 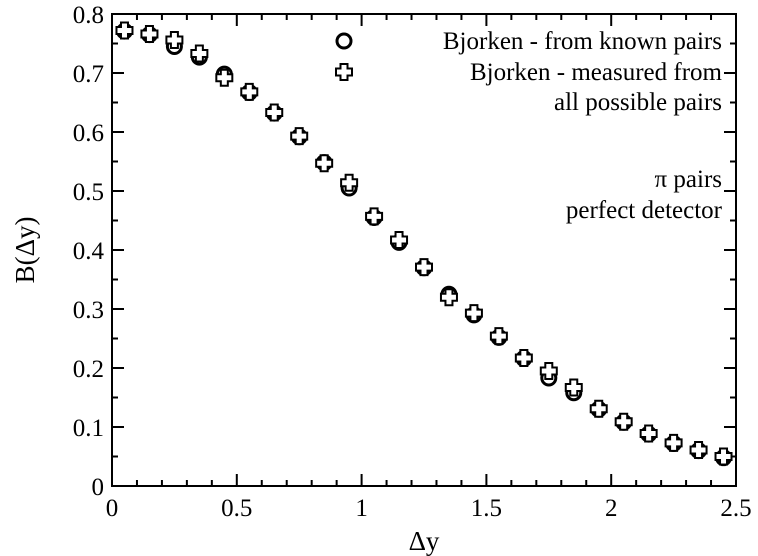 What do you see at coordinates (424, 541) in the screenshot?
I see `x-axis-title: Δy` at bounding box center [424, 541].